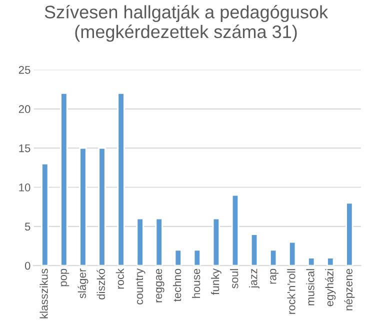  I want to click on x-tick-label: egyházi, so click(330, 287).